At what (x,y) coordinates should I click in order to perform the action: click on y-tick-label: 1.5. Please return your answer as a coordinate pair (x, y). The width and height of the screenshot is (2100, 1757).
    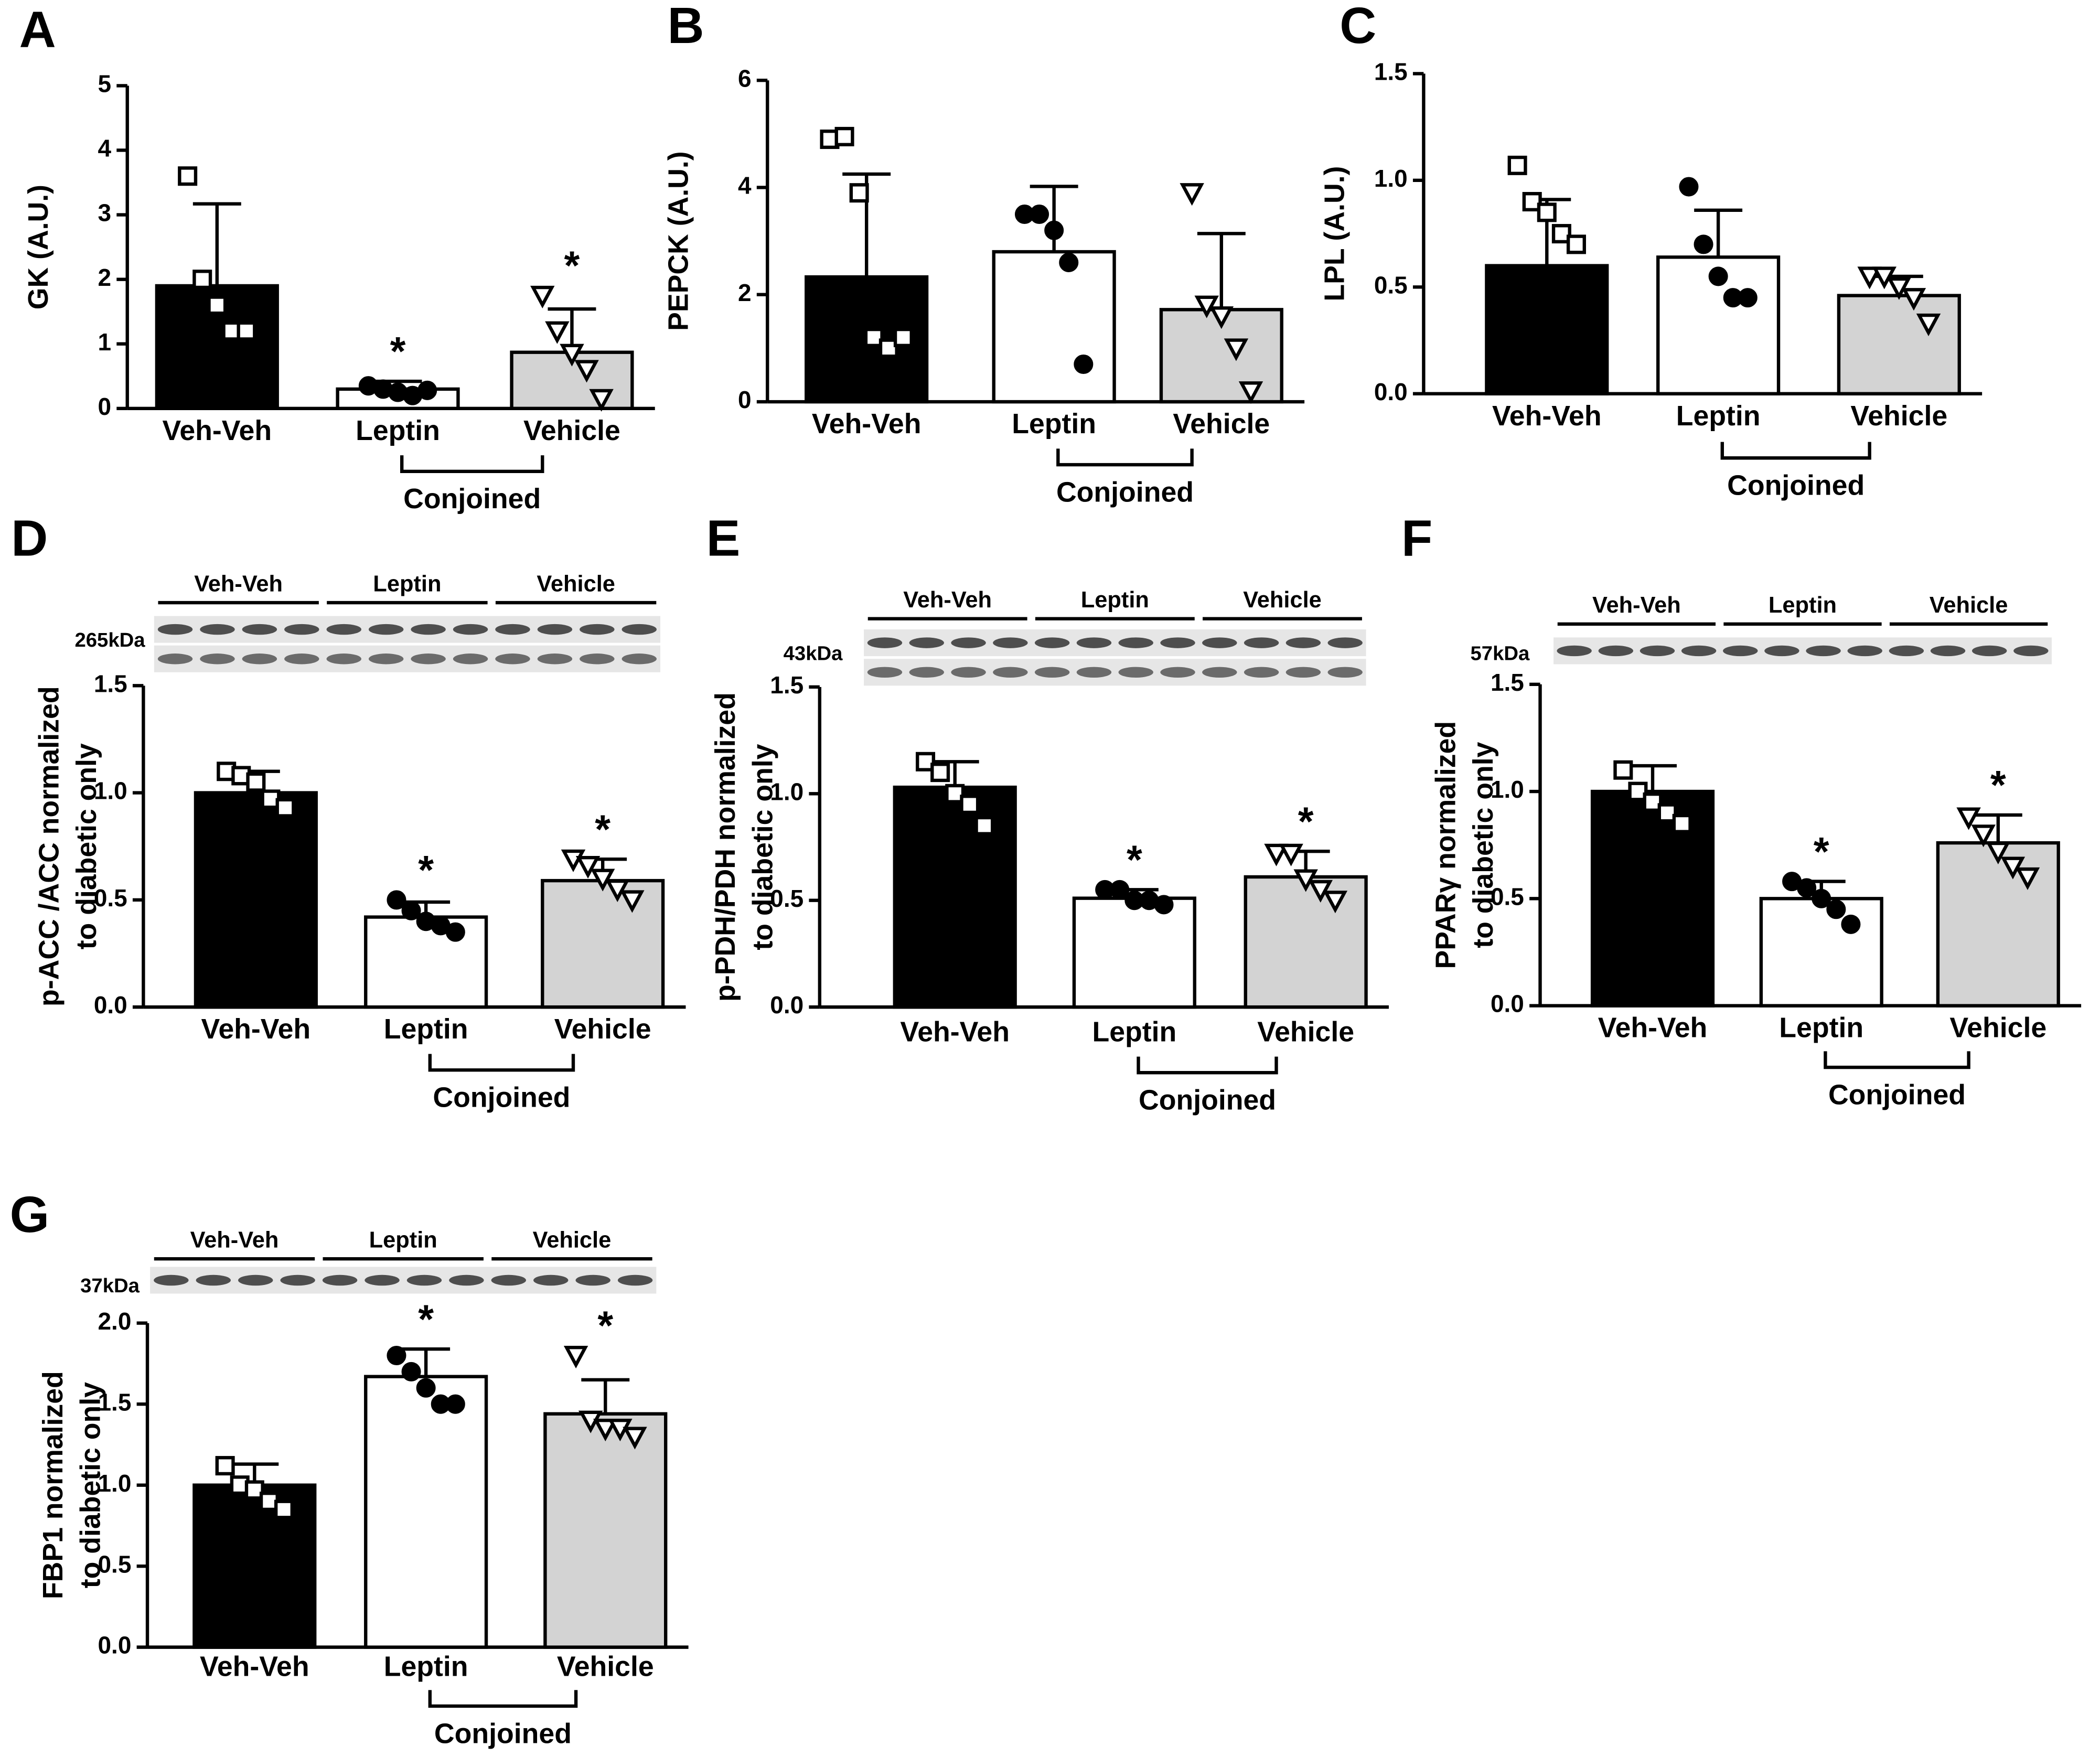
    Looking at the image, I should click on (110, 683).